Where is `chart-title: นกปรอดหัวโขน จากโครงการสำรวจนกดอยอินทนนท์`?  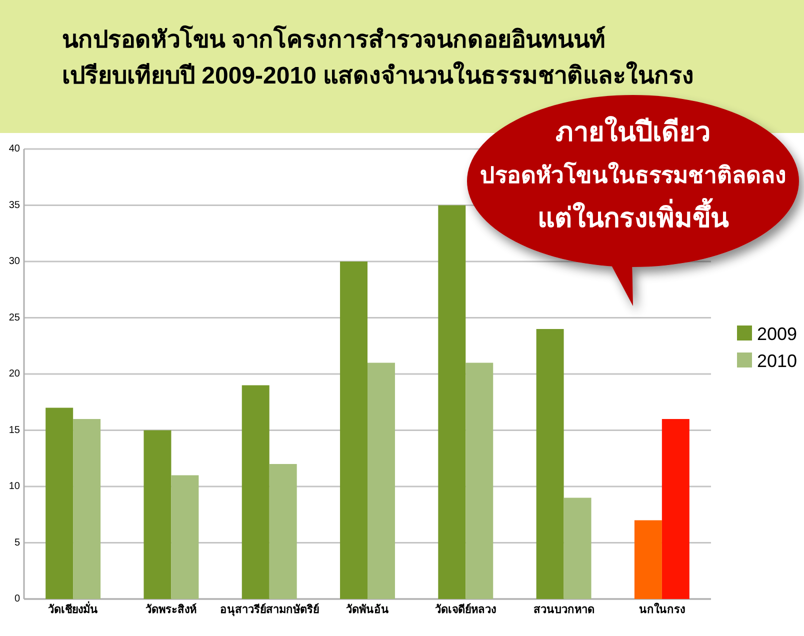 chart-title: นกปรอดหัวโขน จากโครงการสำรวจนกดอยอินทนนท์ is located at coordinates (334, 39).